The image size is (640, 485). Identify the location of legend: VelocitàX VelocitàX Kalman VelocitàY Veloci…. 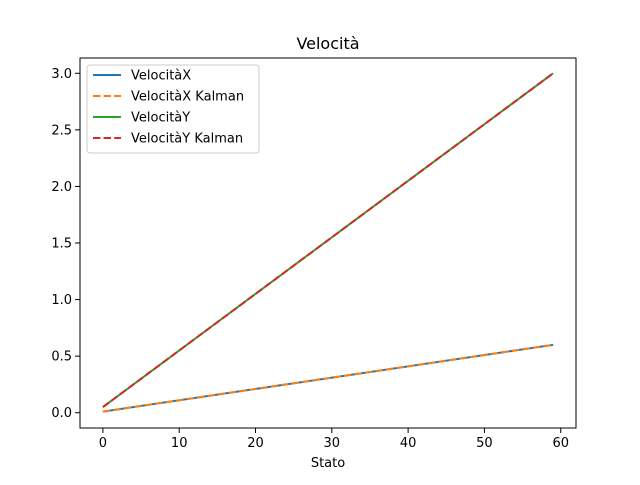
(173, 109).